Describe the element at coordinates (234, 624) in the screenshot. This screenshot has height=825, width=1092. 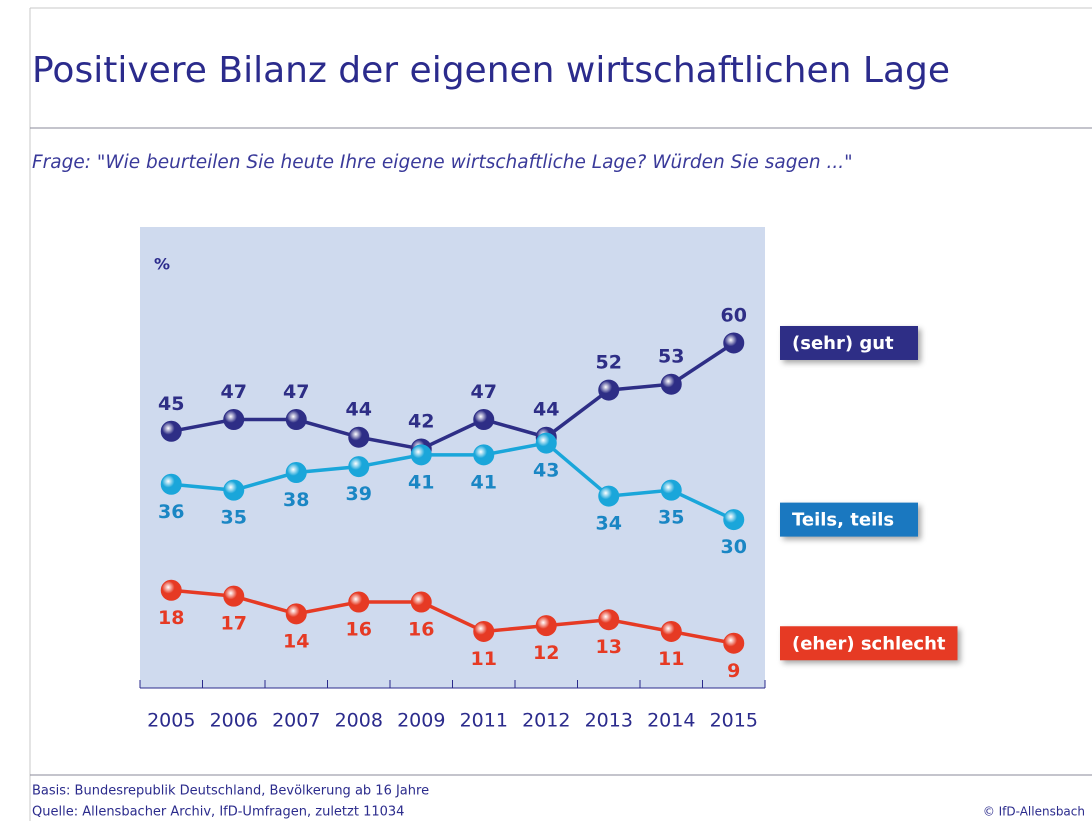
I see `data-label: 17` at that location.